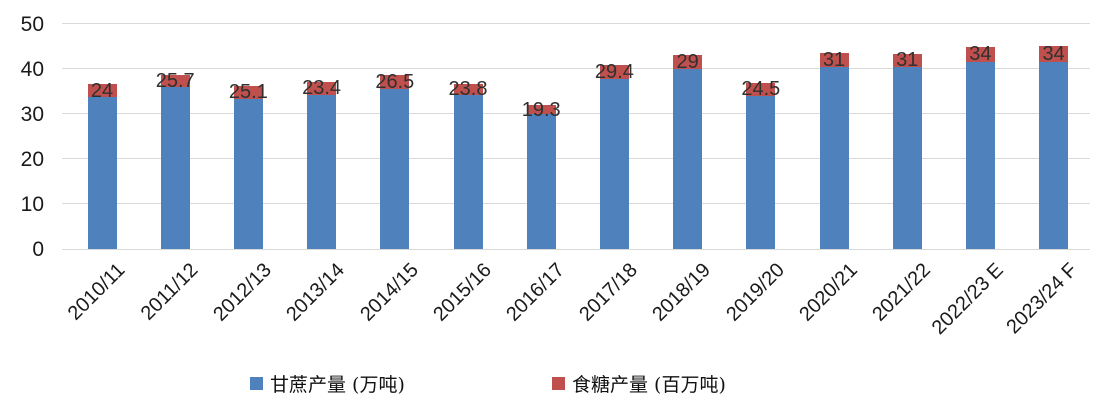 This screenshot has height=411, width=1114. Describe the element at coordinates (316, 292) in the screenshot. I see `x-axis-tick-label-text: 2013/14` at that location.